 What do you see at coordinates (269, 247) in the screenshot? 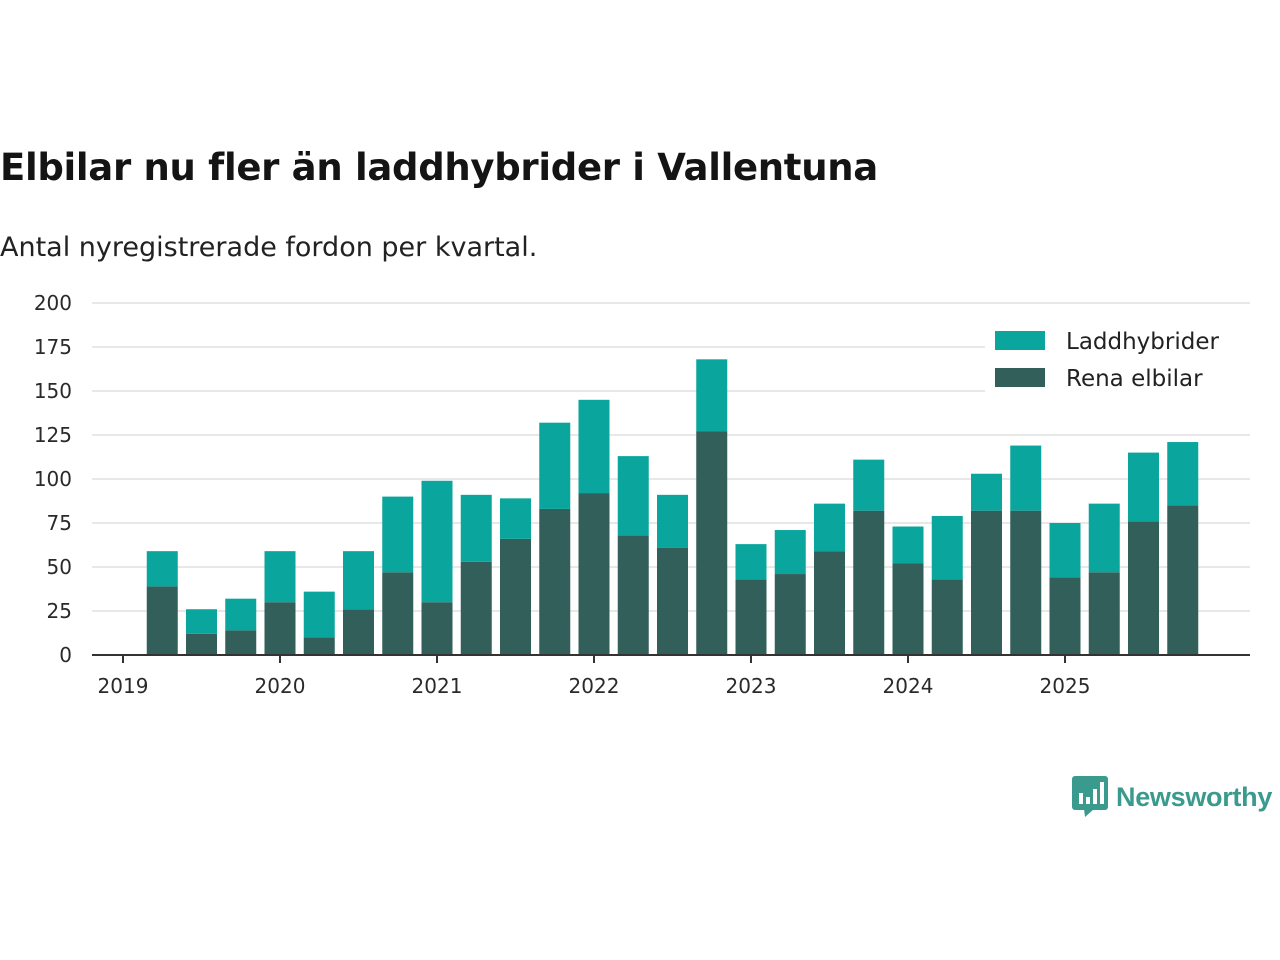
I see `chart-subtitle: Antal nyregistrerade fordon per kvartal.` at bounding box center [269, 247].